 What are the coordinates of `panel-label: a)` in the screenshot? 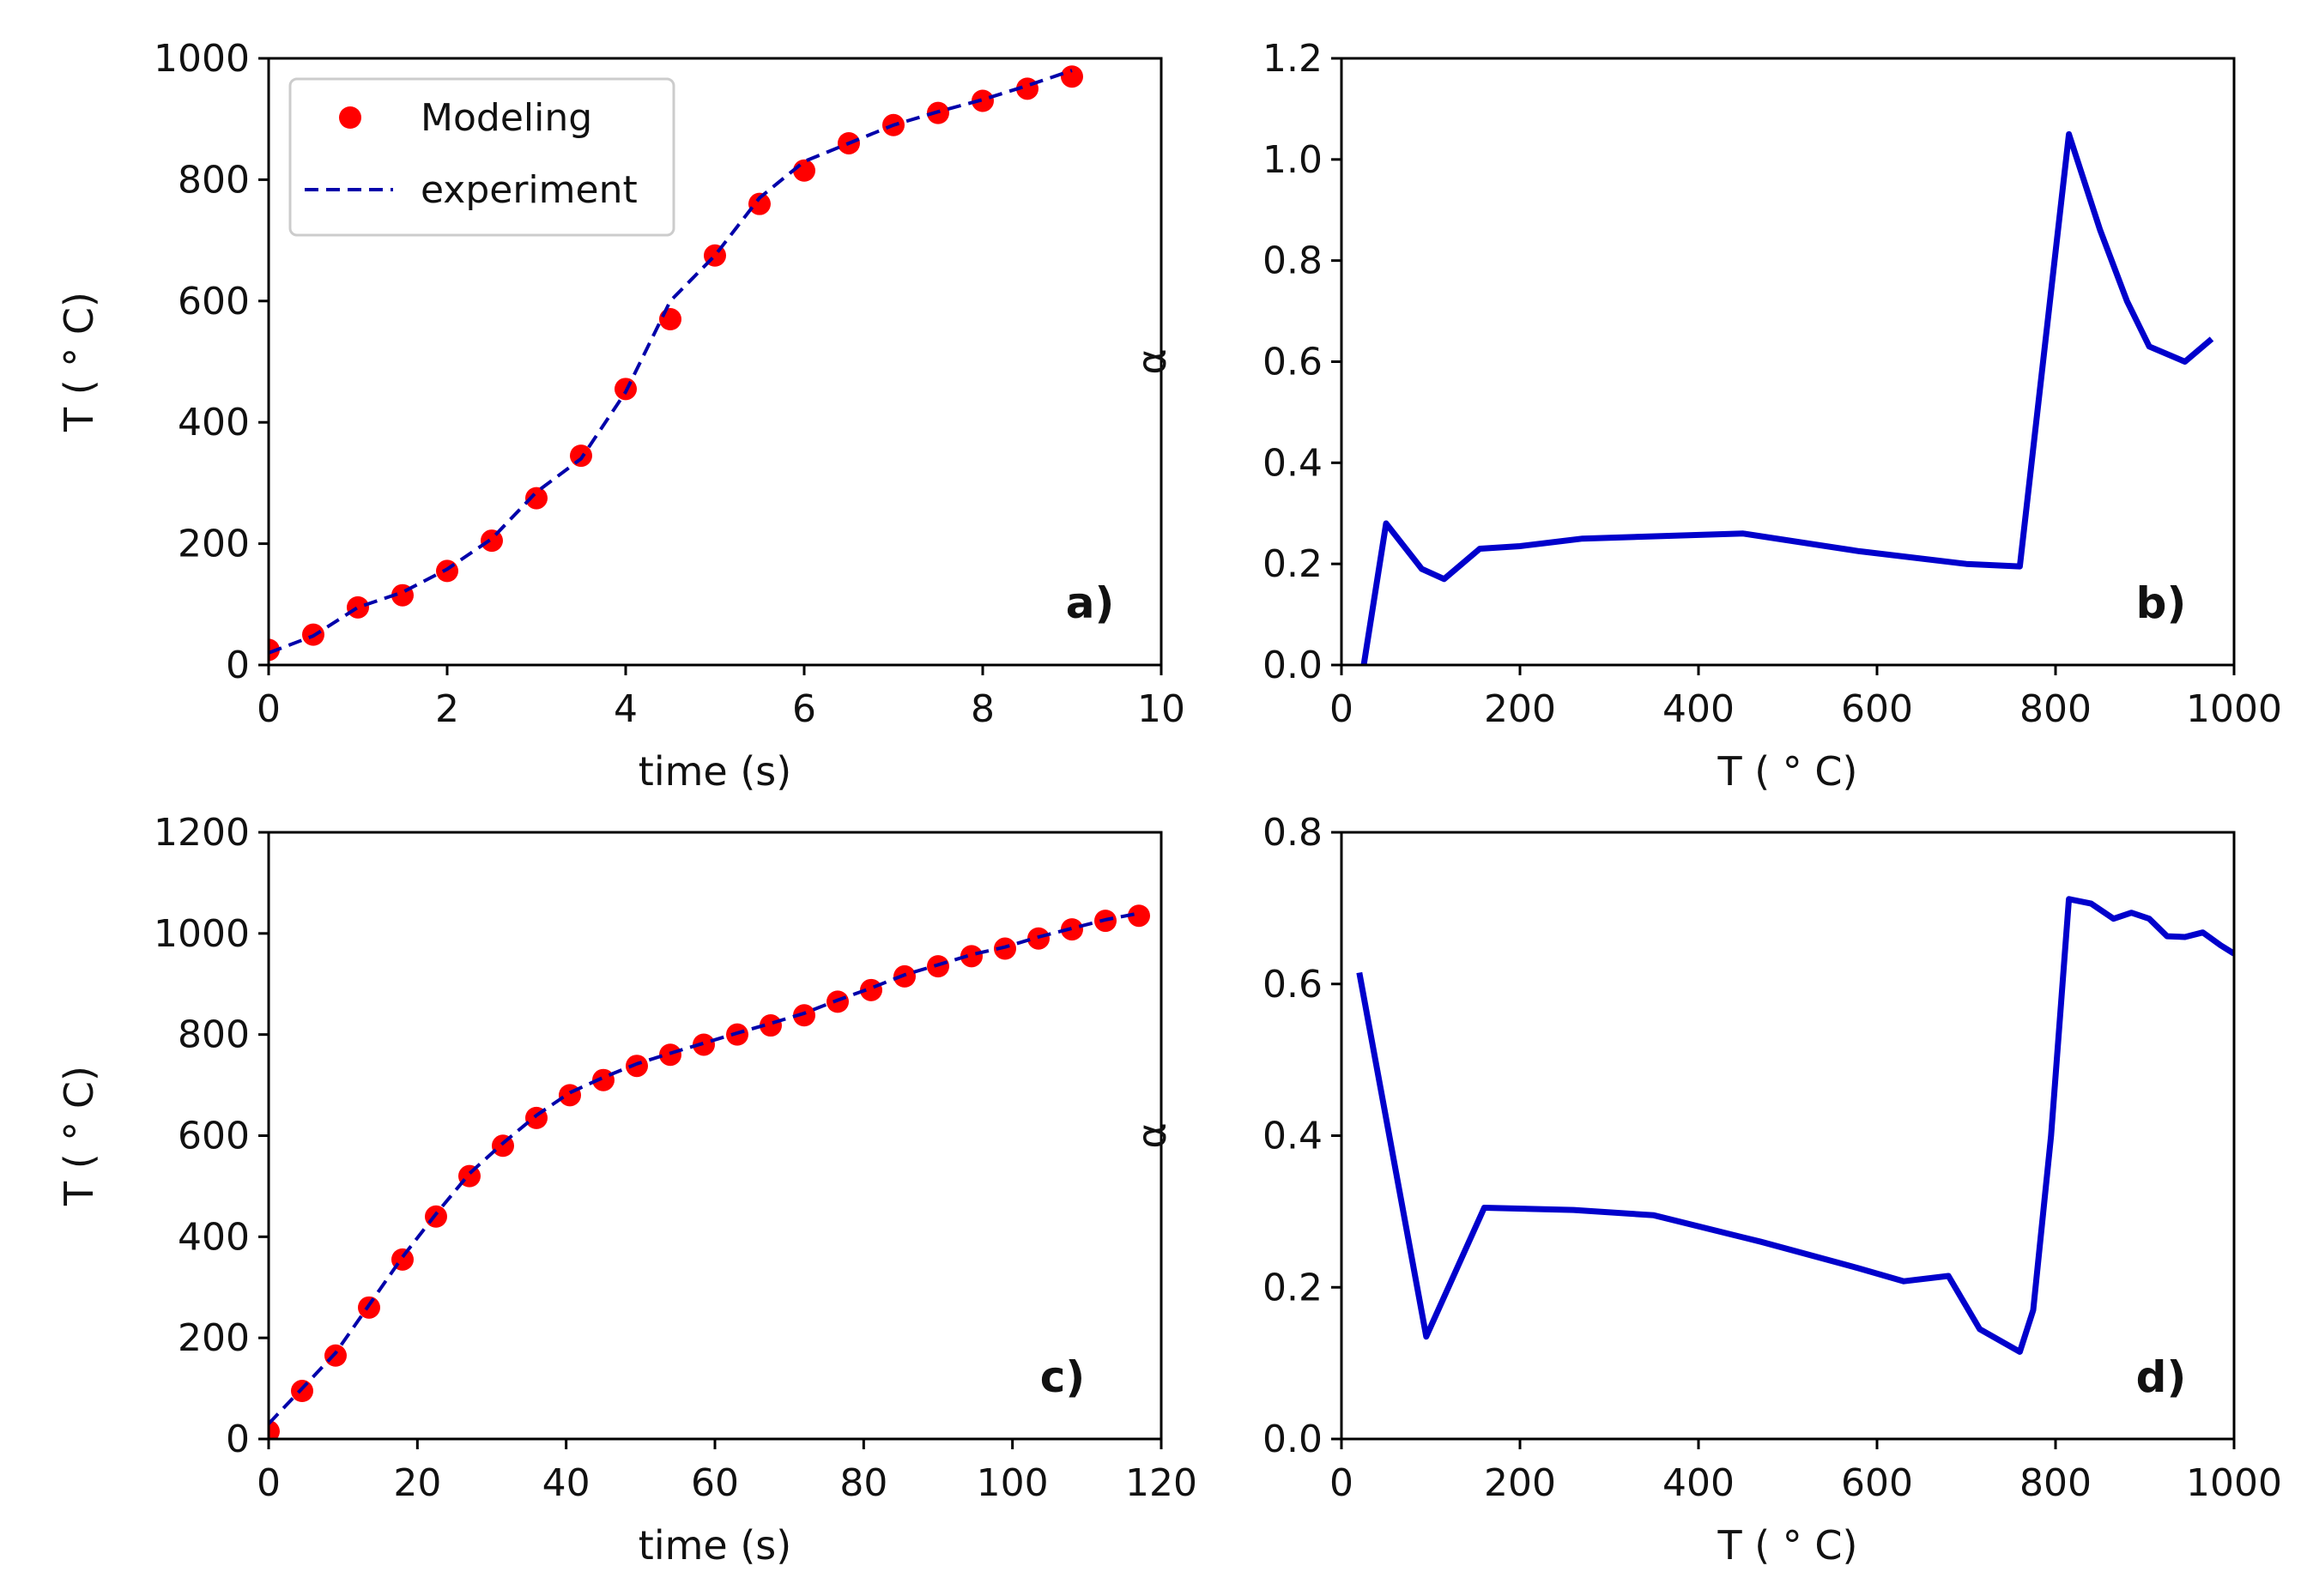 It's located at (1090, 603).